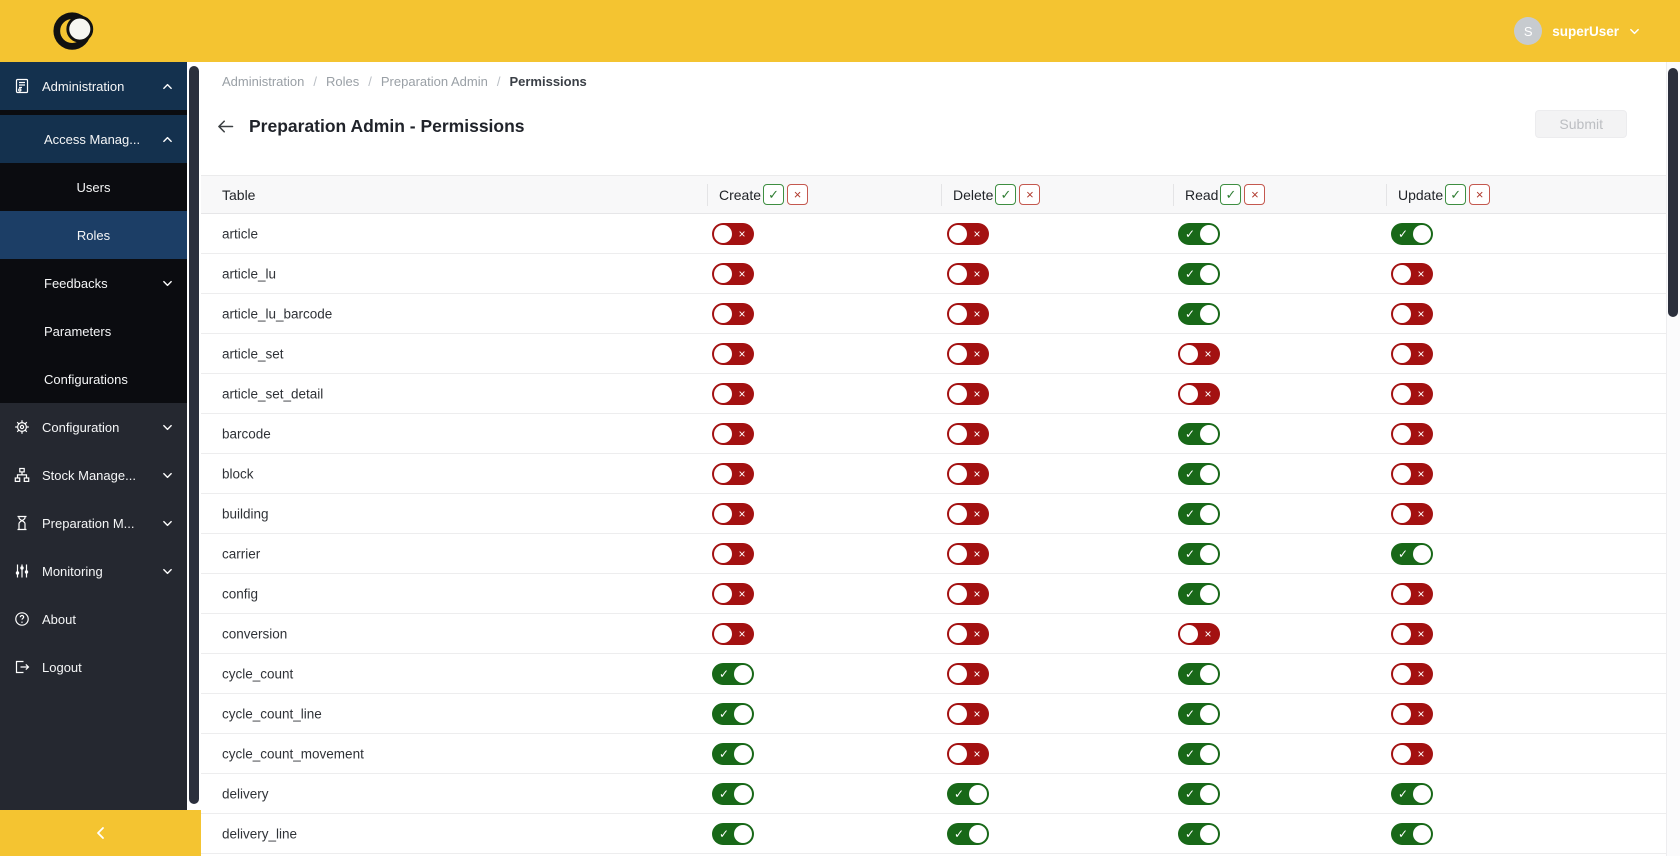 The height and width of the screenshot is (856, 1680). I want to click on toggle-read-barcode: ✓, so click(1199, 433).